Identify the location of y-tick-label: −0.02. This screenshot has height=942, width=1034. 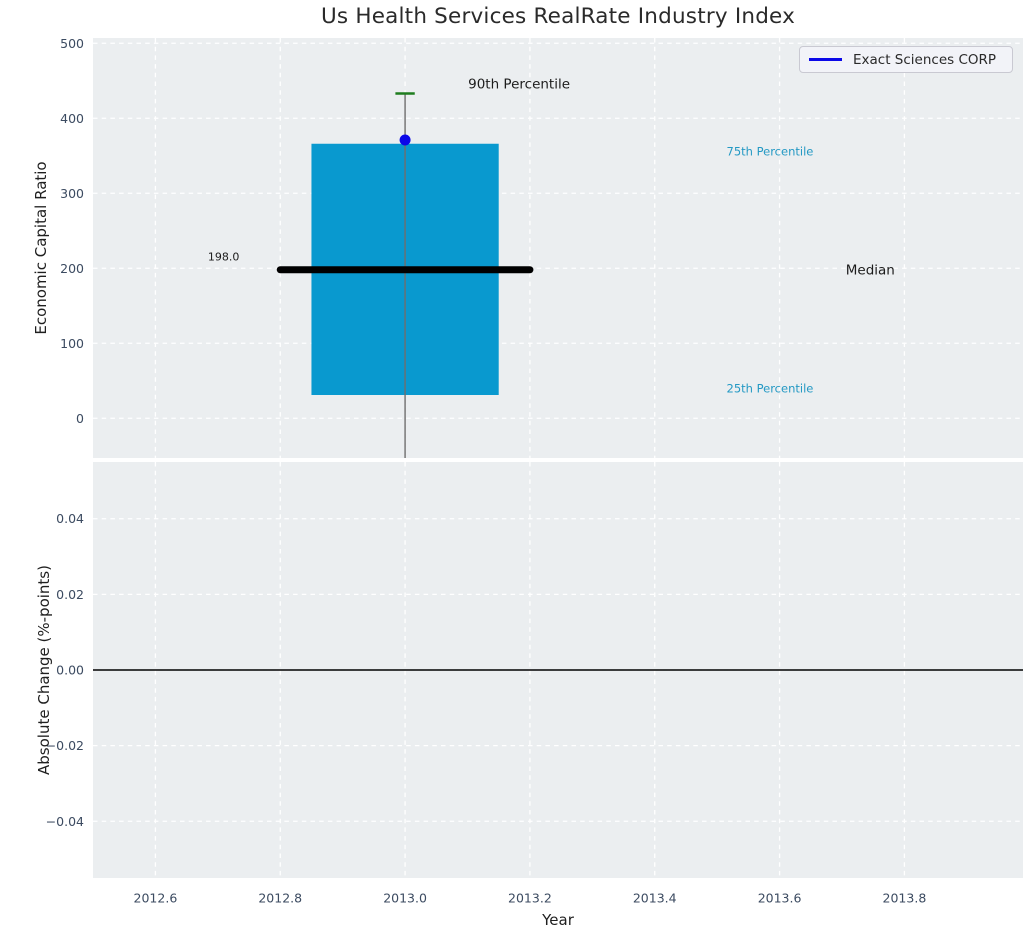
(65, 745).